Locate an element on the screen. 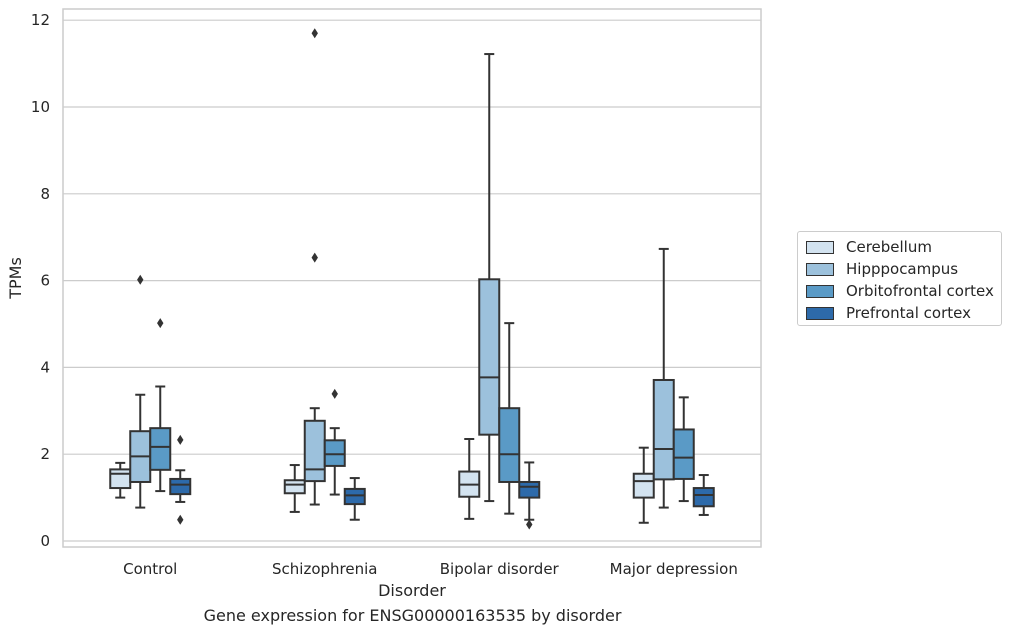 The height and width of the screenshot is (638, 1013). x-axis-label: Disorder is located at coordinates (412, 590).